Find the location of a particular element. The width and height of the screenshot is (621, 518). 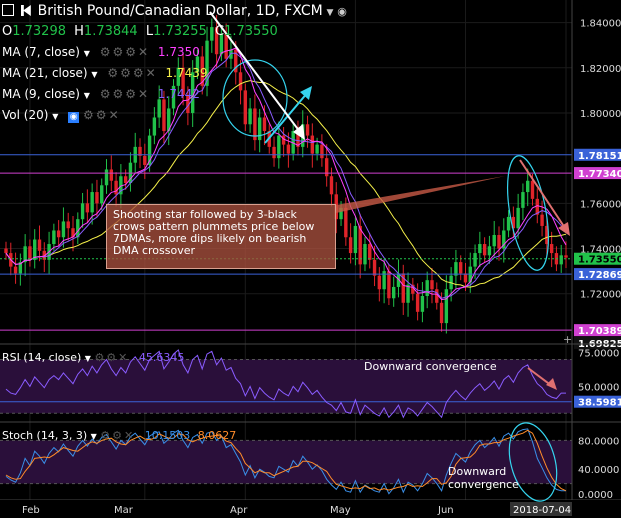

price-tick-label: 1.74000 is located at coordinates (600, 250).